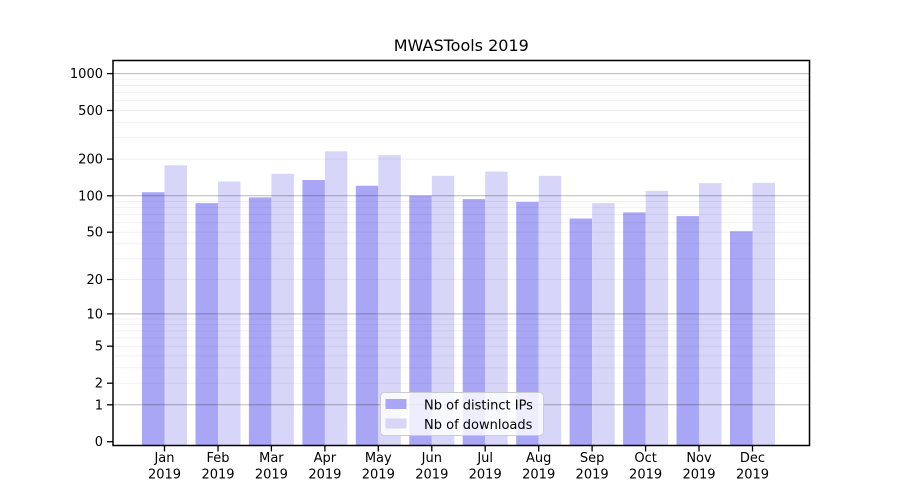 The height and width of the screenshot is (500, 900). I want to click on x-tick-label-month: Feb, so click(217, 458).